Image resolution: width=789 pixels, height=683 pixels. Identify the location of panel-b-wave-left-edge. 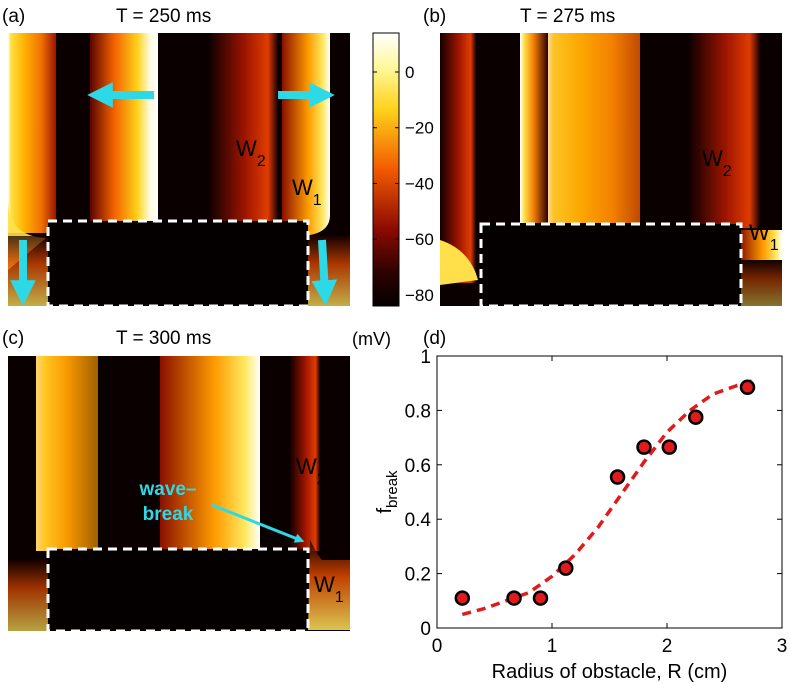
(534, 128).